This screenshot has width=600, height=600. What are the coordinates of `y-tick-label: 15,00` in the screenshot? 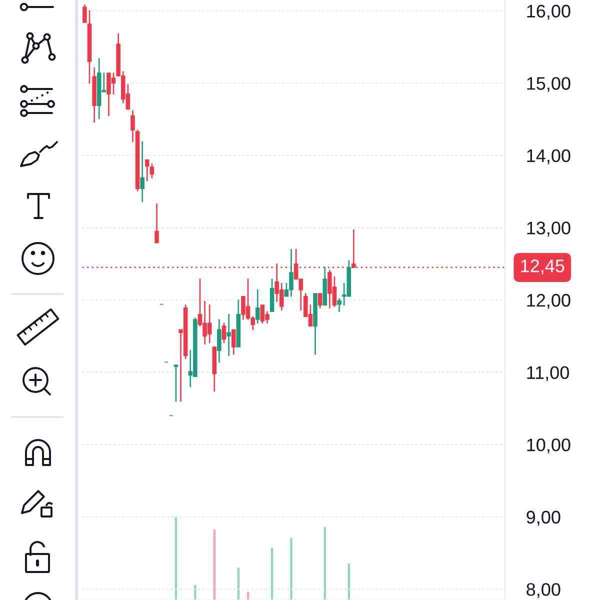 It's located at (548, 84).